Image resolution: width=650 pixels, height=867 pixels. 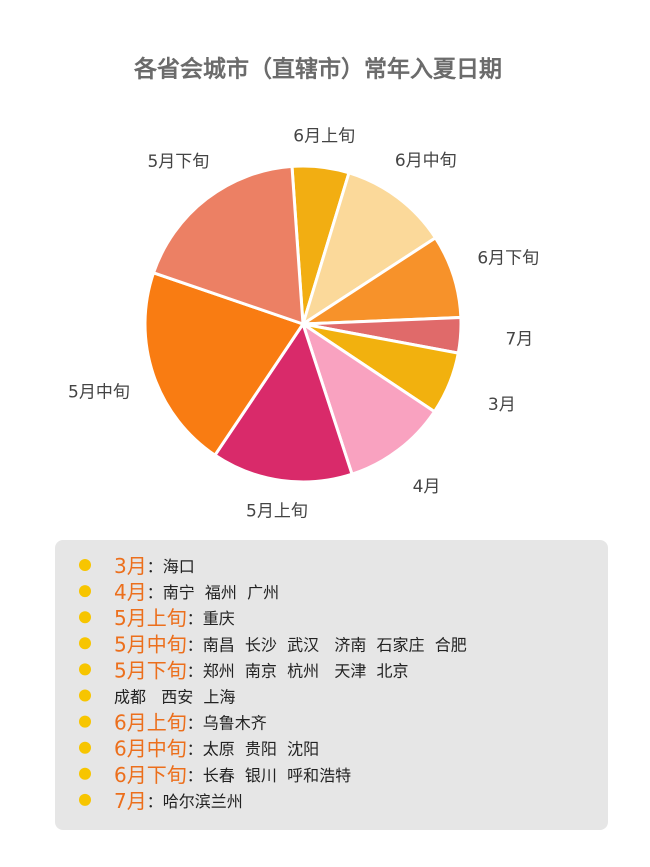 I want to click on row-text: 6月中旬：太原 贵阳 沈阳, so click(x=216, y=748).